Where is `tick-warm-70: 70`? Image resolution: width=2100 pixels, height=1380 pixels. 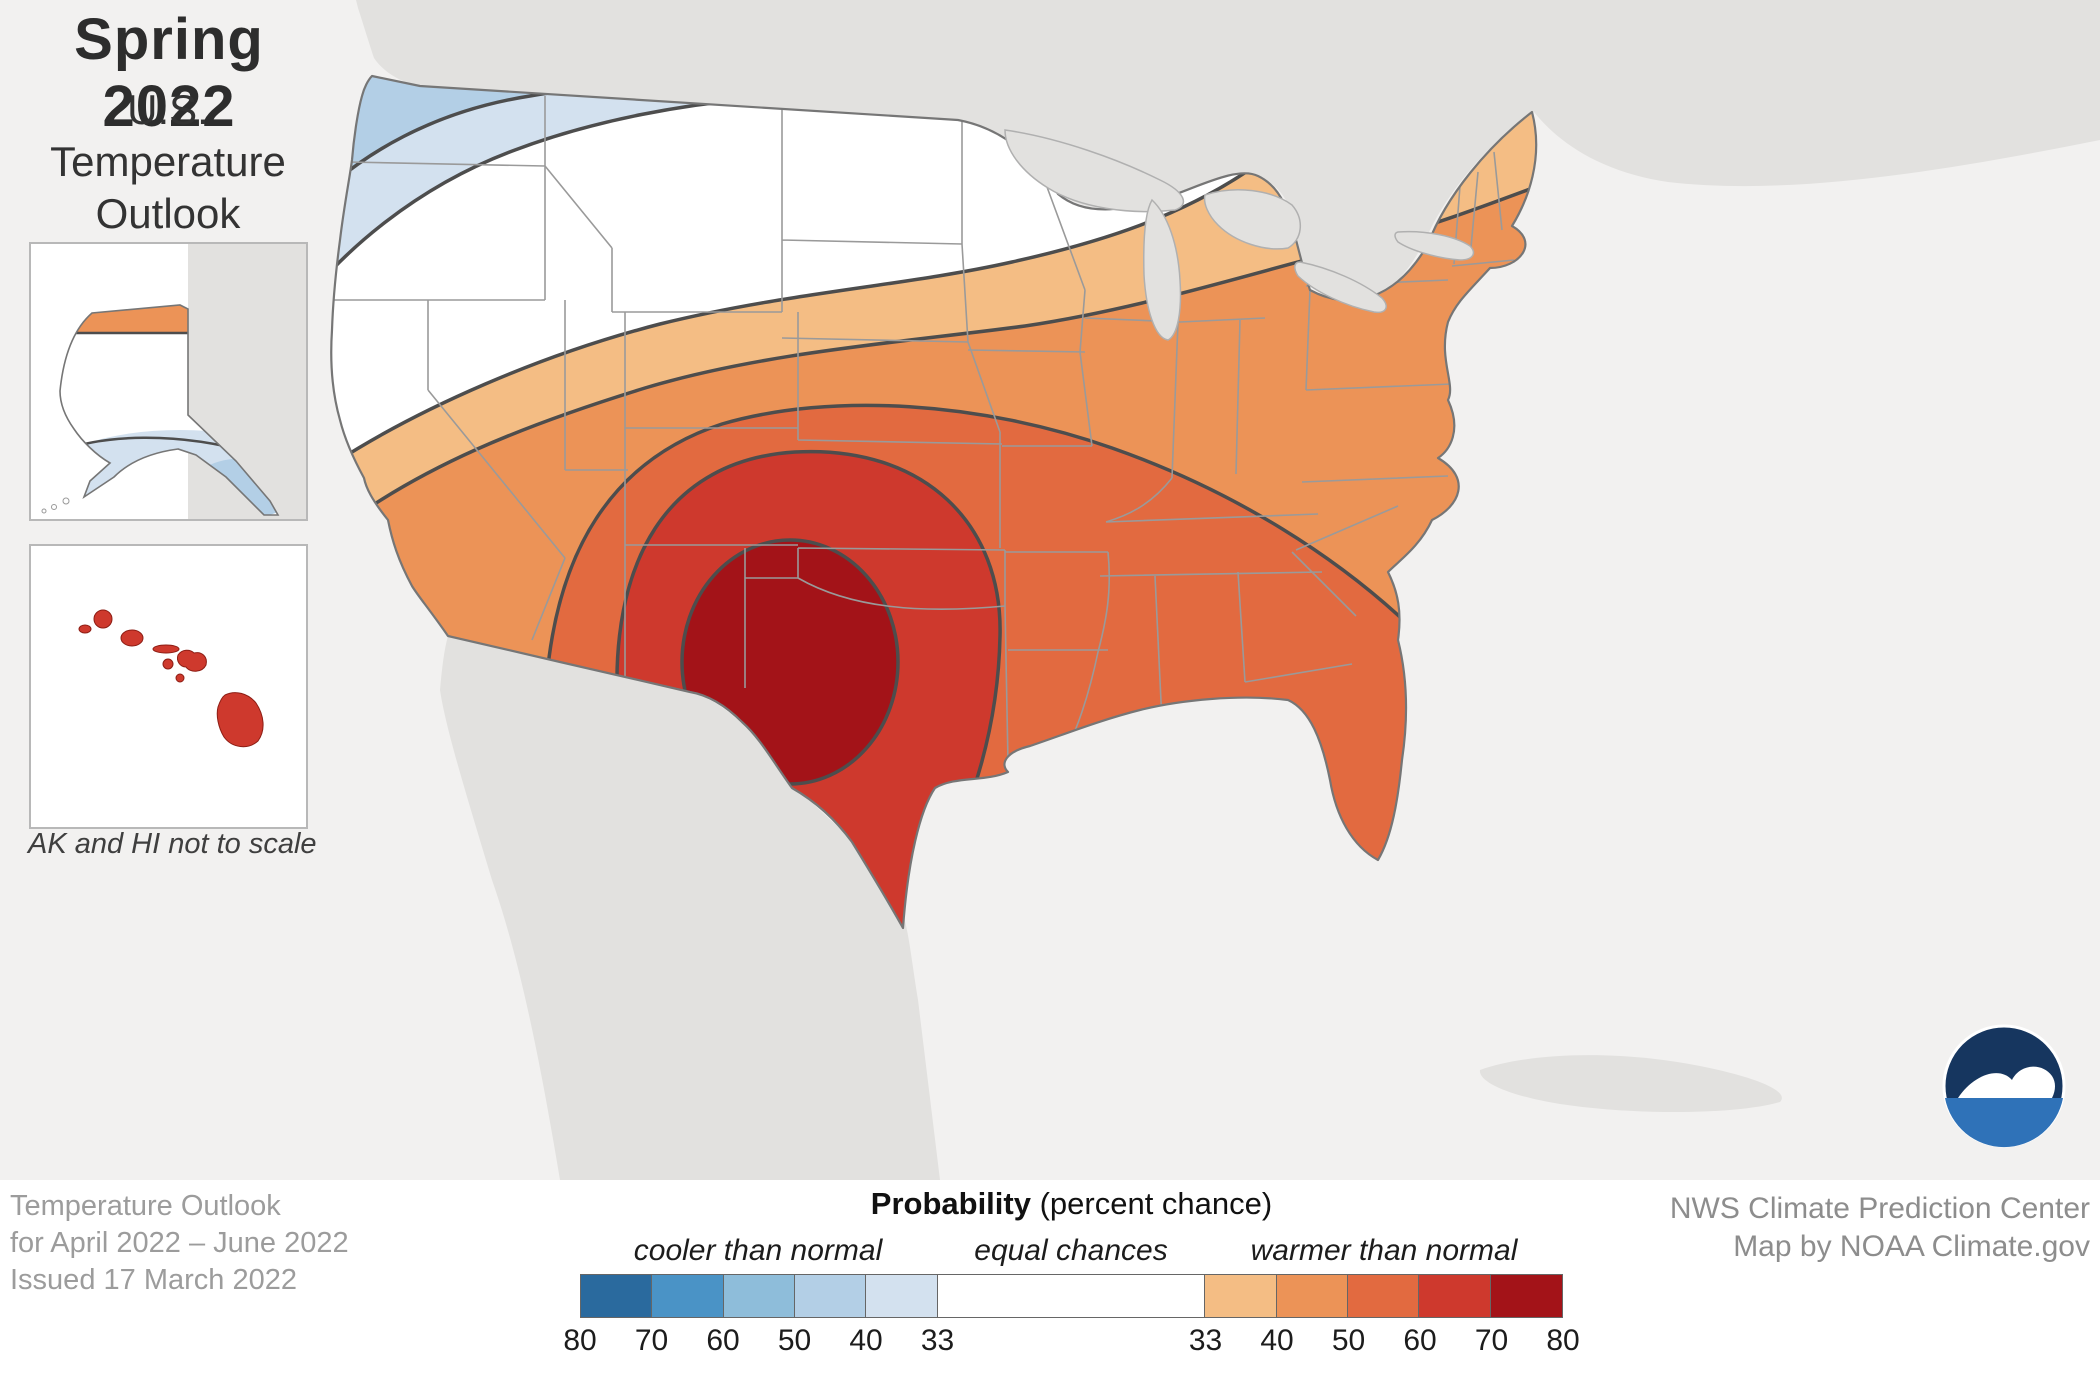
tick-warm-70: 70 is located at coordinates (1491, 1340).